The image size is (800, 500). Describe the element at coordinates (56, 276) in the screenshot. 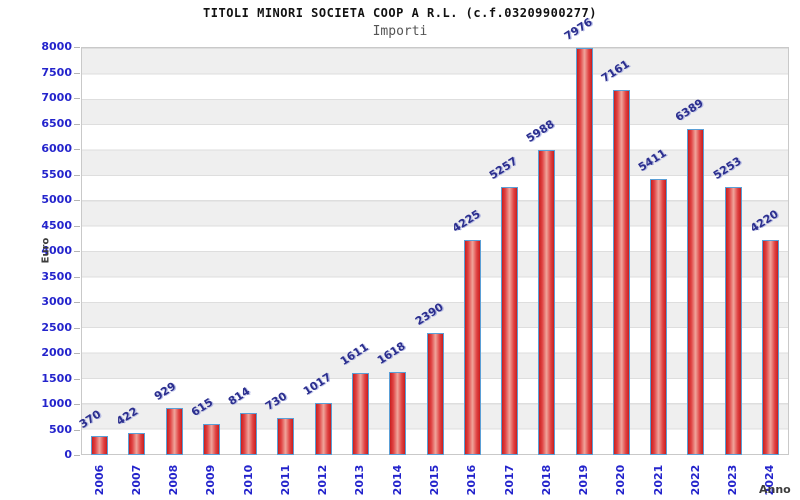

I see `y-tick-label: 3500` at that location.